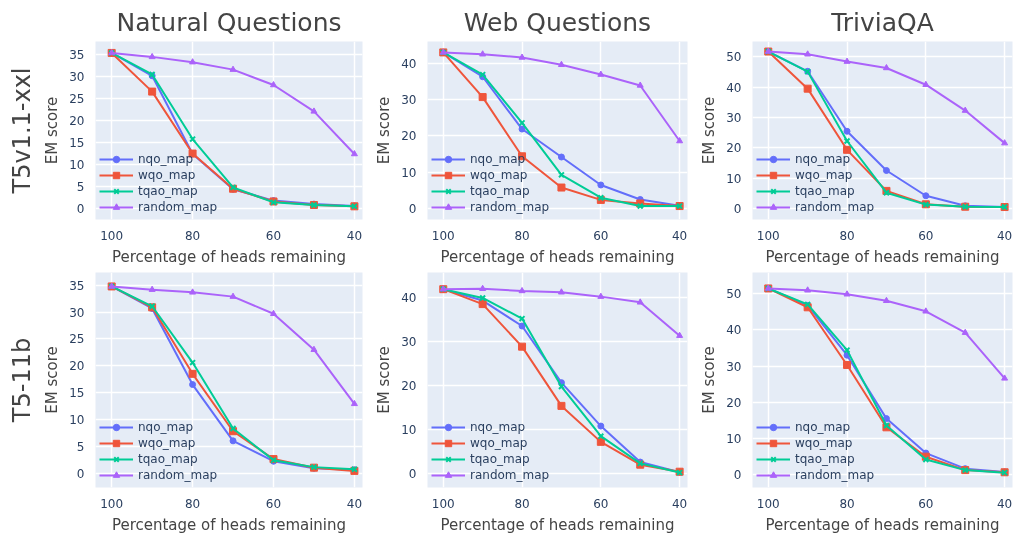 The image size is (1022, 536). Describe the element at coordinates (229, 22) in the screenshot. I see `chart-title: Natural Questions` at that location.